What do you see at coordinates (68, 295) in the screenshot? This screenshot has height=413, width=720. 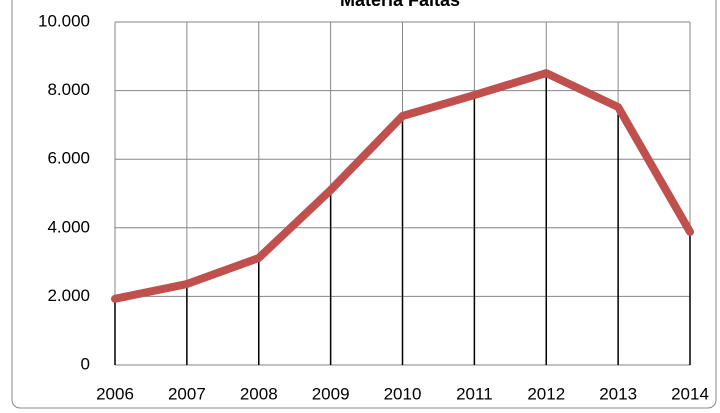 I see `y-tick-label: 2.000` at bounding box center [68, 295].